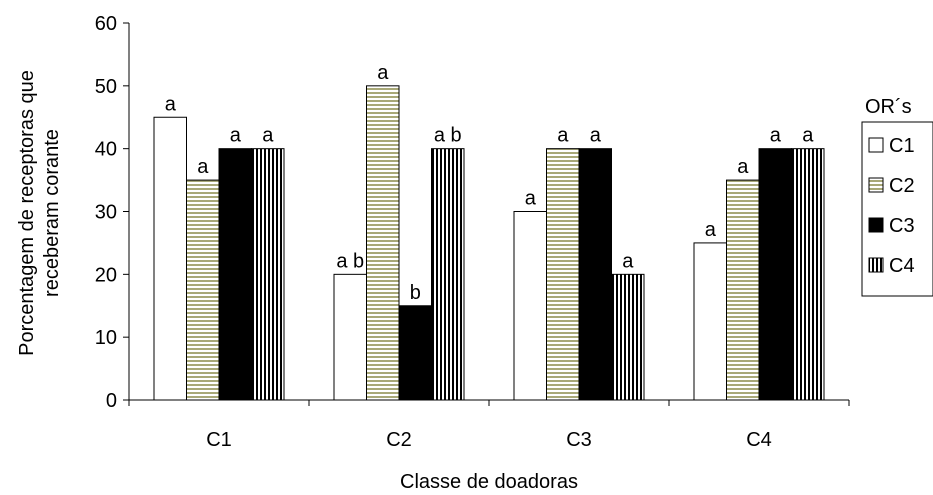 This screenshot has height=495, width=933. Describe the element at coordinates (775, 274) in the screenshot. I see `bar-c4-c3` at that location.